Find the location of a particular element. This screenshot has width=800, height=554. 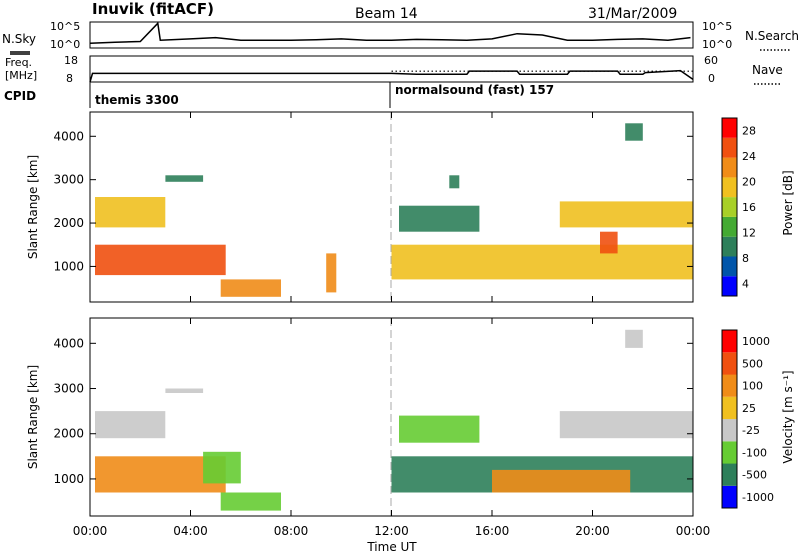

x-tick-label: 08:00 is located at coordinates (291, 531).